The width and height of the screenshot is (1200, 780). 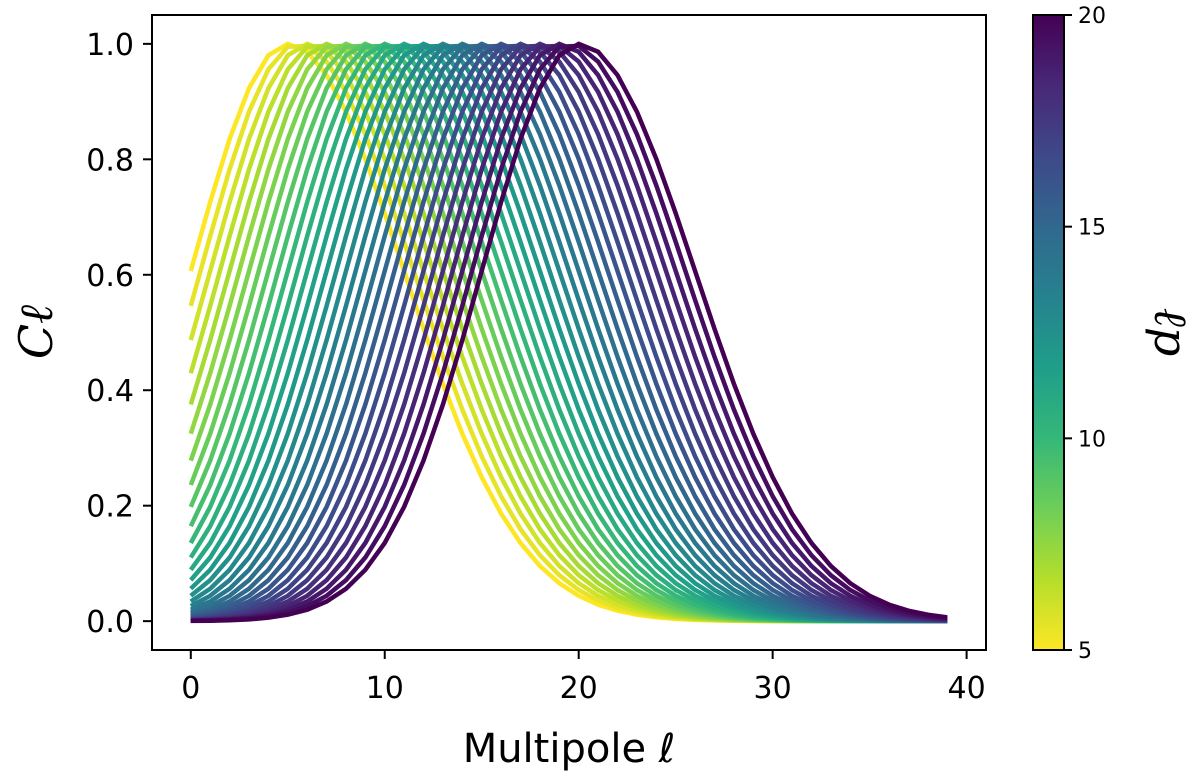 I want to click on y-axis-label: Cℓ, so click(x=36, y=331).